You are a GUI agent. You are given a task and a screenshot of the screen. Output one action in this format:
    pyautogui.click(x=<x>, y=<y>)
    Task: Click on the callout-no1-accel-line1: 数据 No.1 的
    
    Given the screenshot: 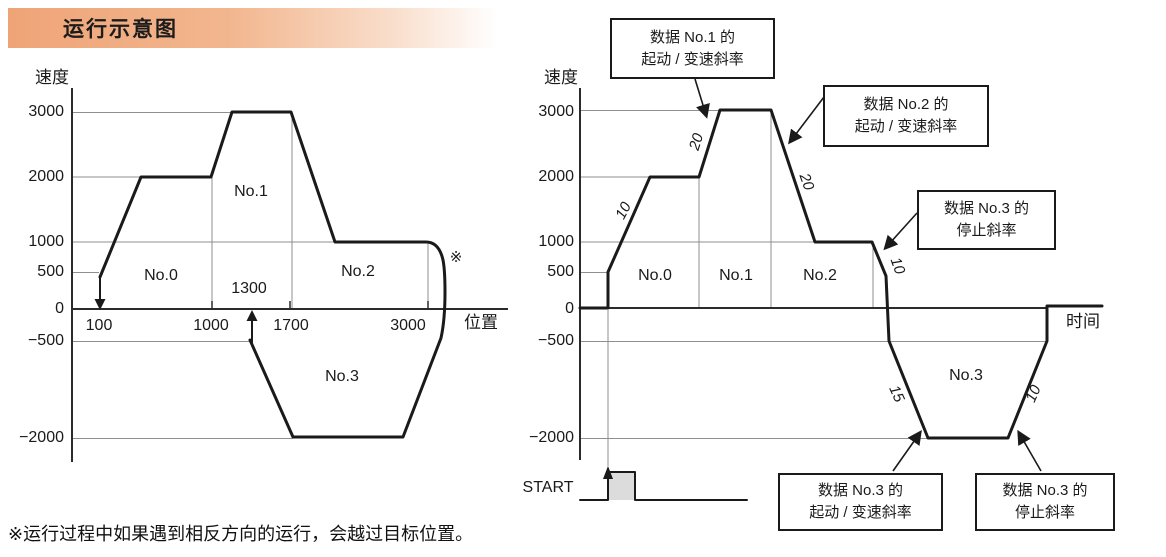 What is the action you would take?
    pyautogui.click(x=692, y=37)
    